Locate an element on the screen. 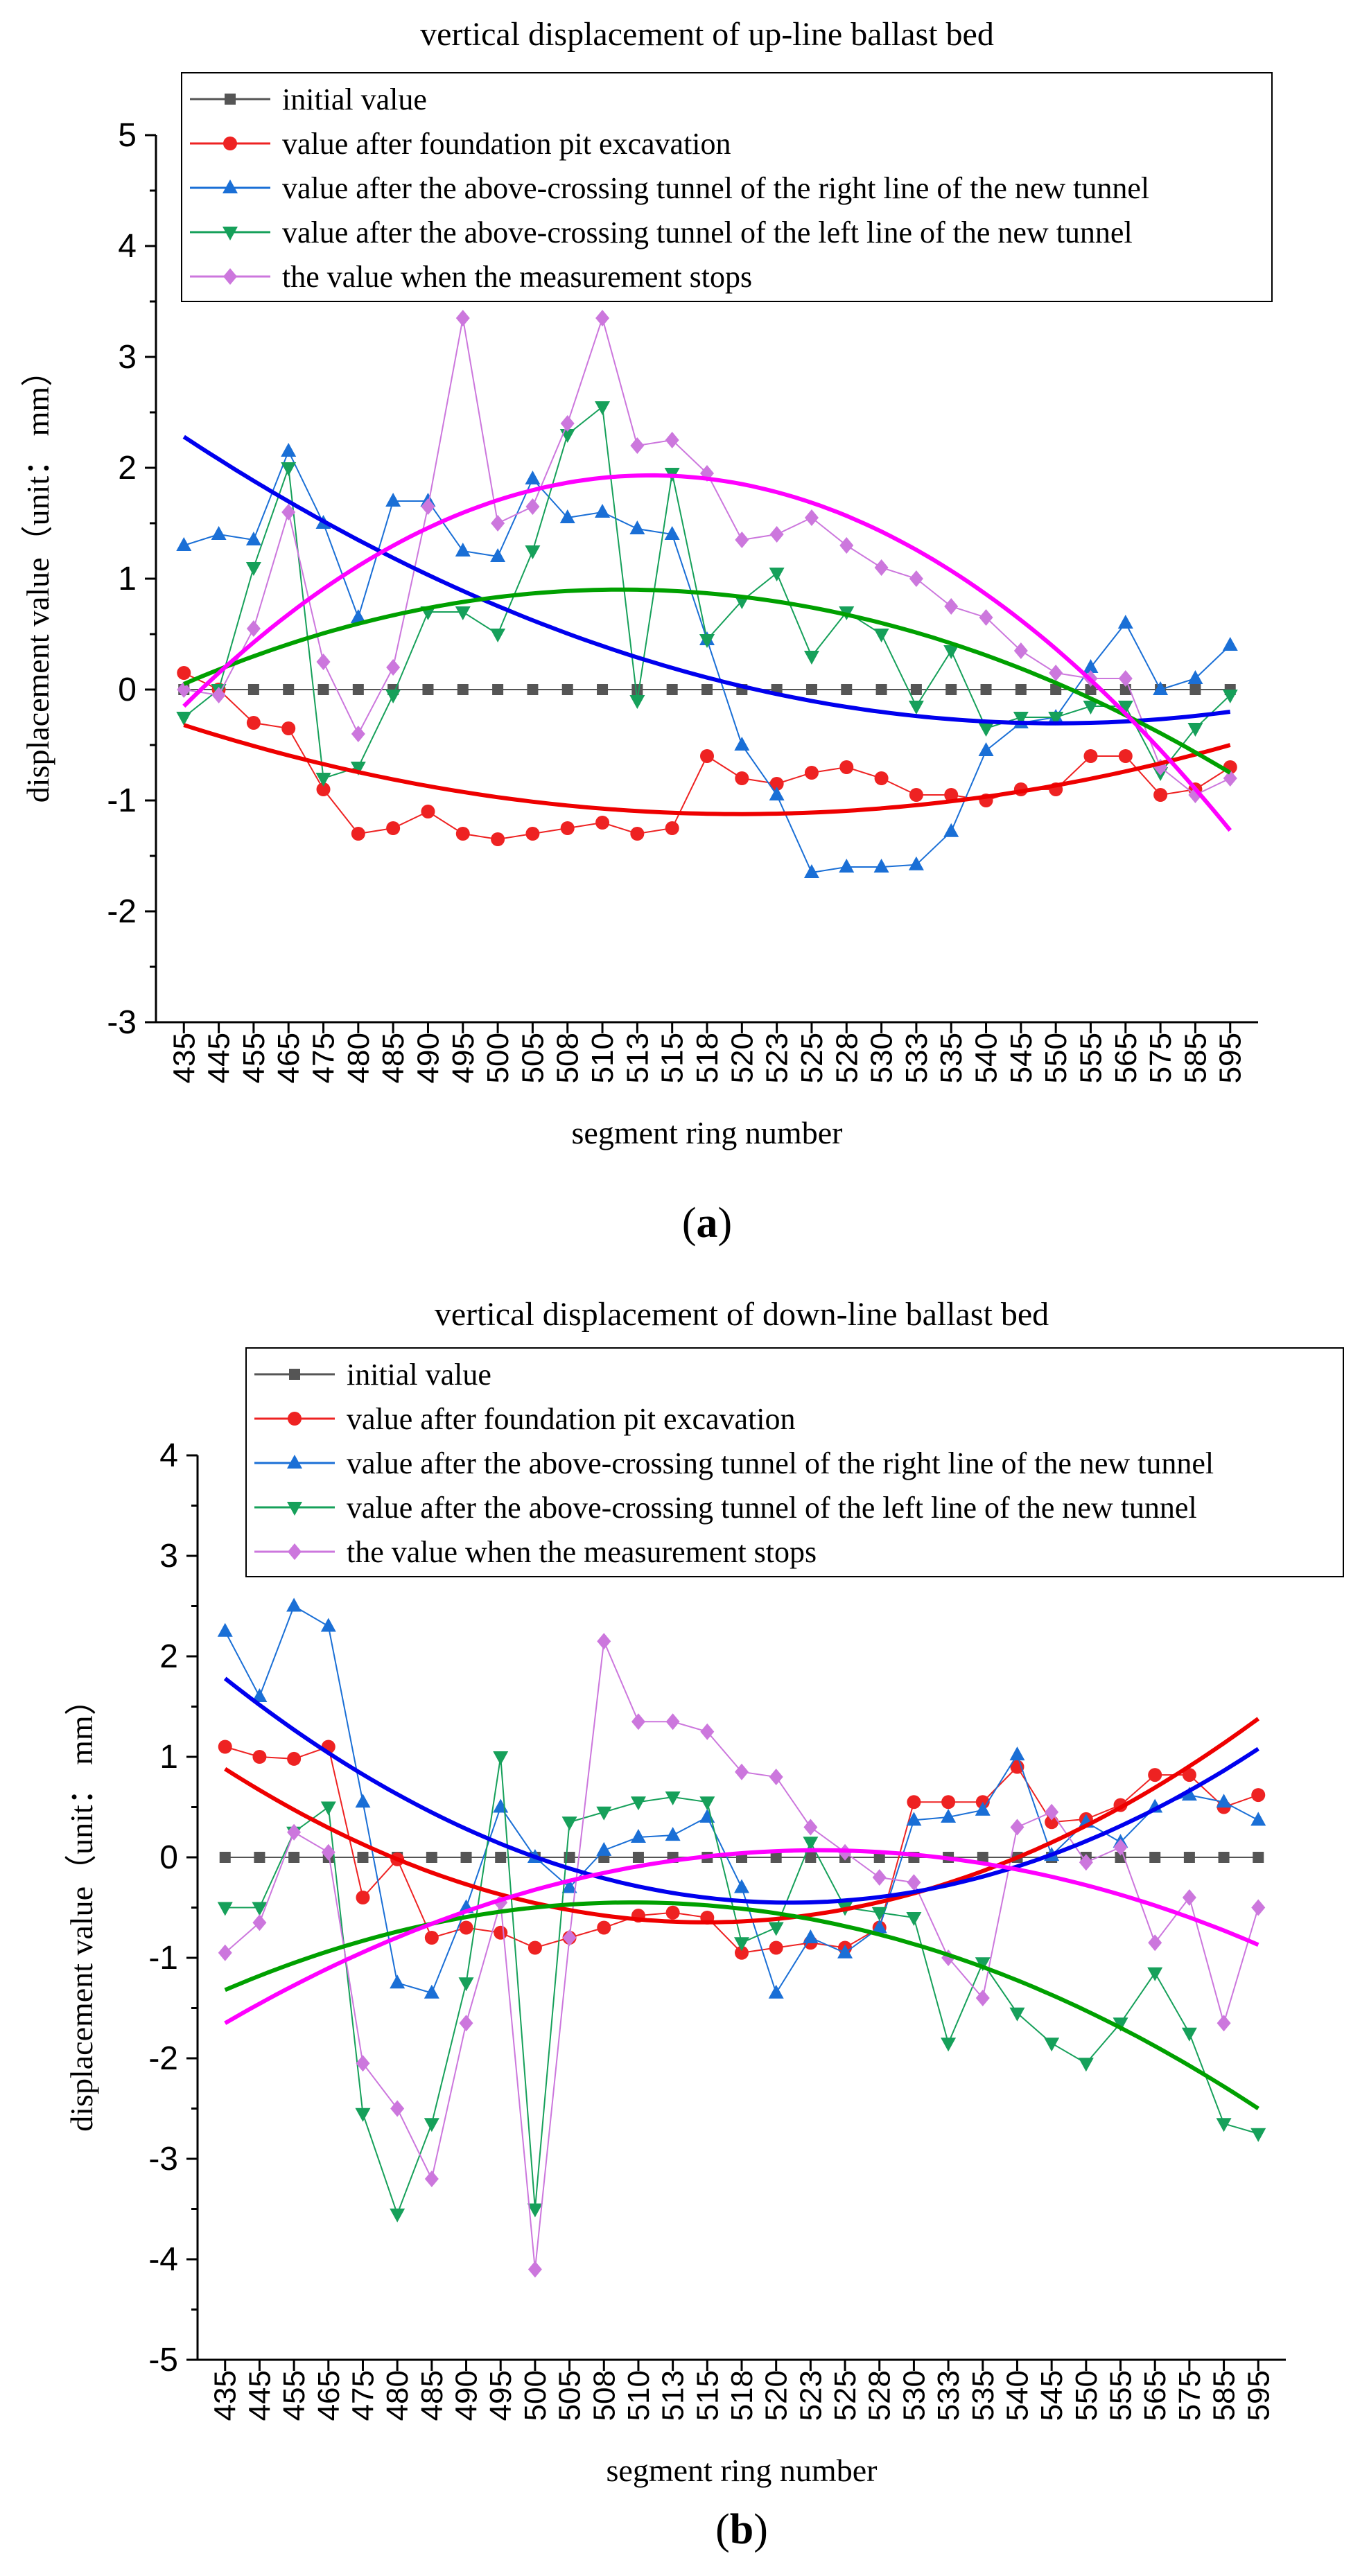 The image size is (1369, 2576). y-tick-label: -3 is located at coordinates (163, 2159).